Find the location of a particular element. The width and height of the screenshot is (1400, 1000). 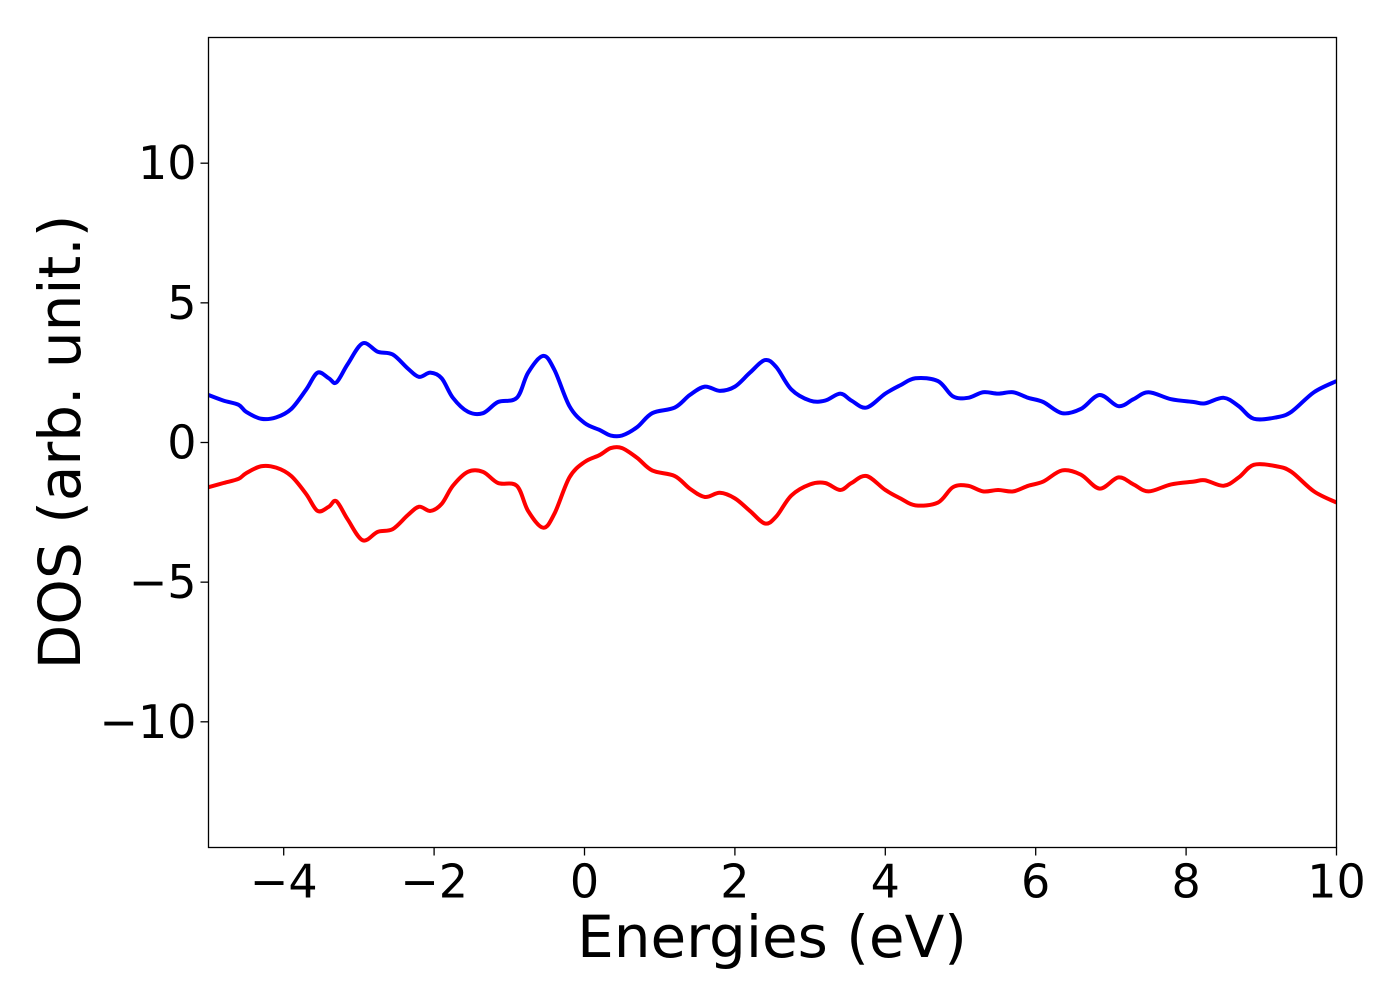

x-tick-label: 10 is located at coordinates (1336, 882).